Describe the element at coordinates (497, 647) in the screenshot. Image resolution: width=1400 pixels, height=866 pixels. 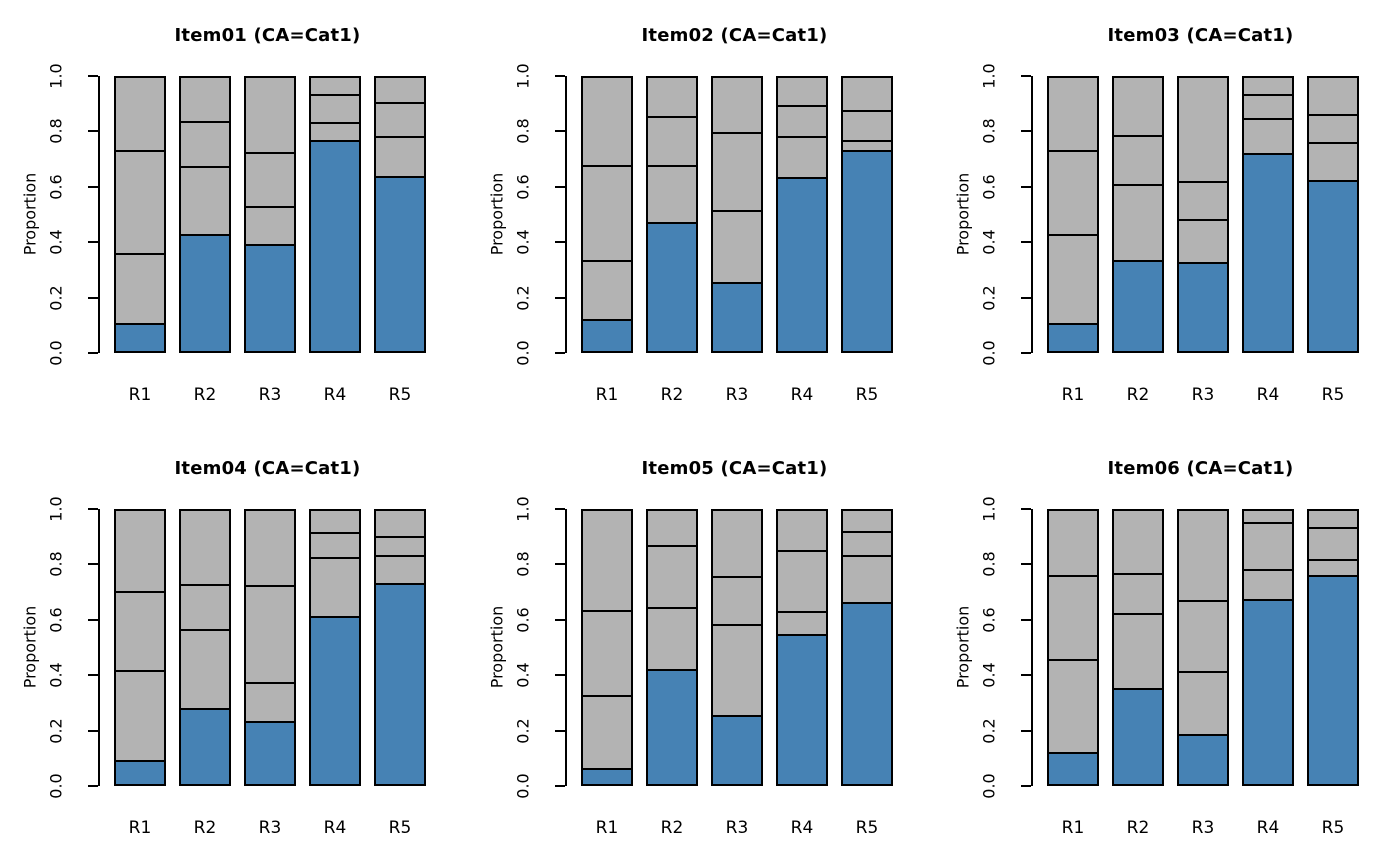
I see `y-axis-label: Proportion` at that location.